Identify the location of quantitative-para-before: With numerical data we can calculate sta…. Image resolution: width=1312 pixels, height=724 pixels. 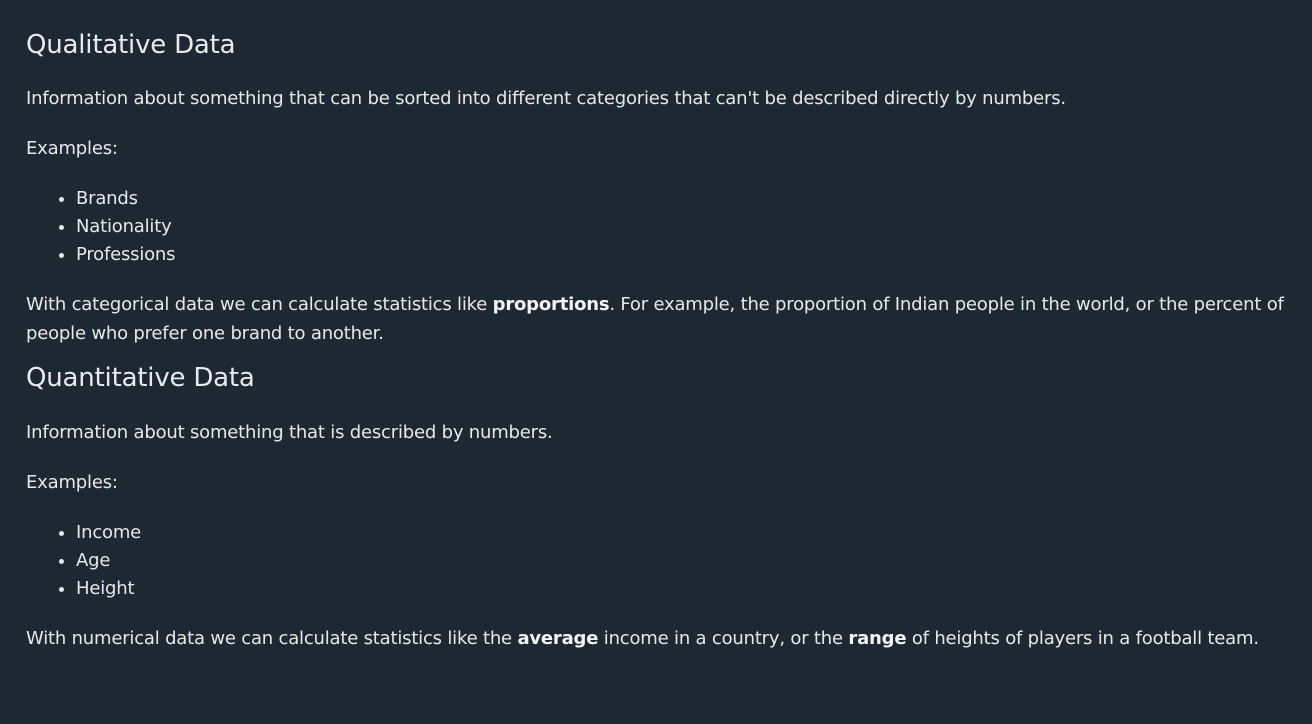
(272, 638).